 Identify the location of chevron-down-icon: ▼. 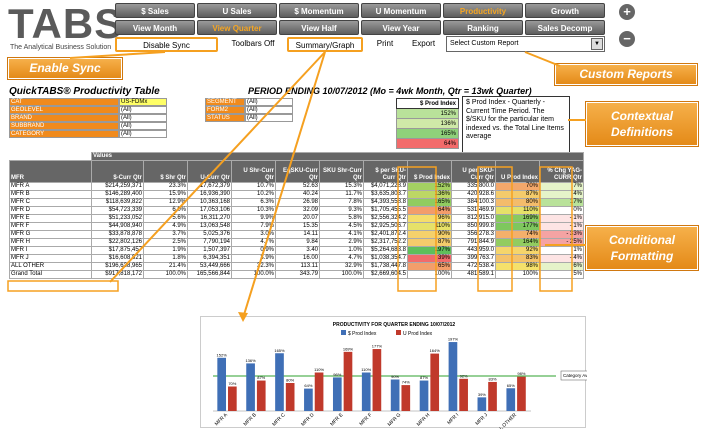
(597, 44).